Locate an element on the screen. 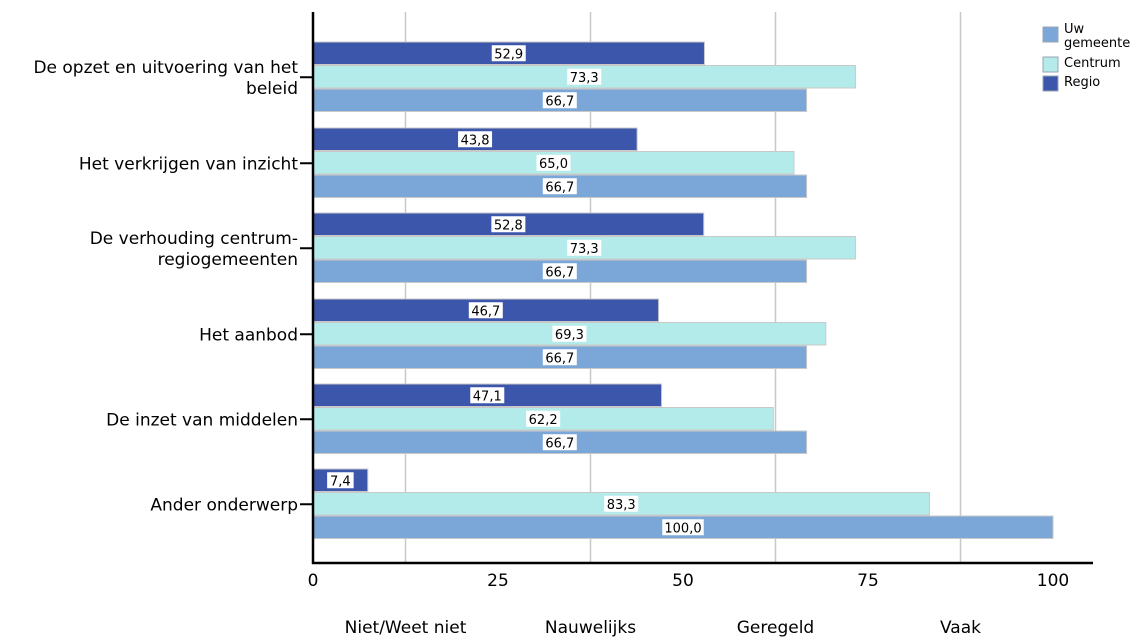  data-label: 46,7 is located at coordinates (485, 311).